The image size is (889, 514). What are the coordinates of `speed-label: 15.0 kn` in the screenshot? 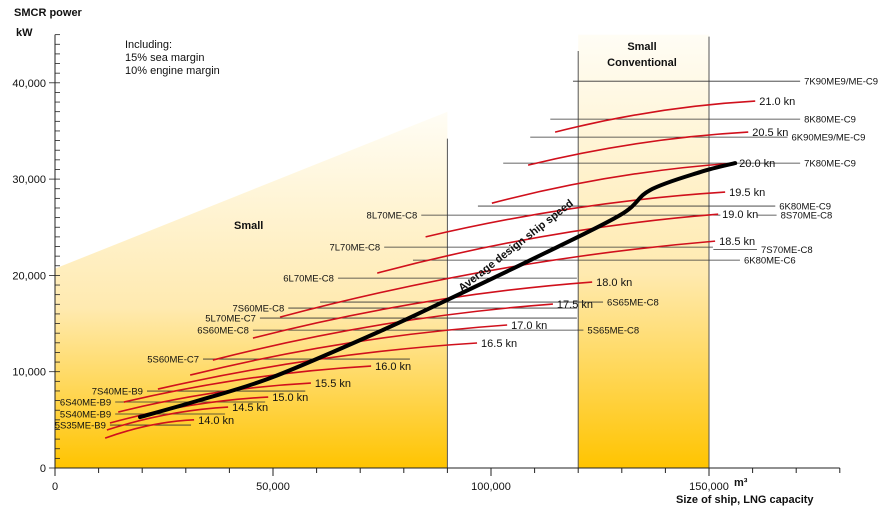 It's located at (290, 398).